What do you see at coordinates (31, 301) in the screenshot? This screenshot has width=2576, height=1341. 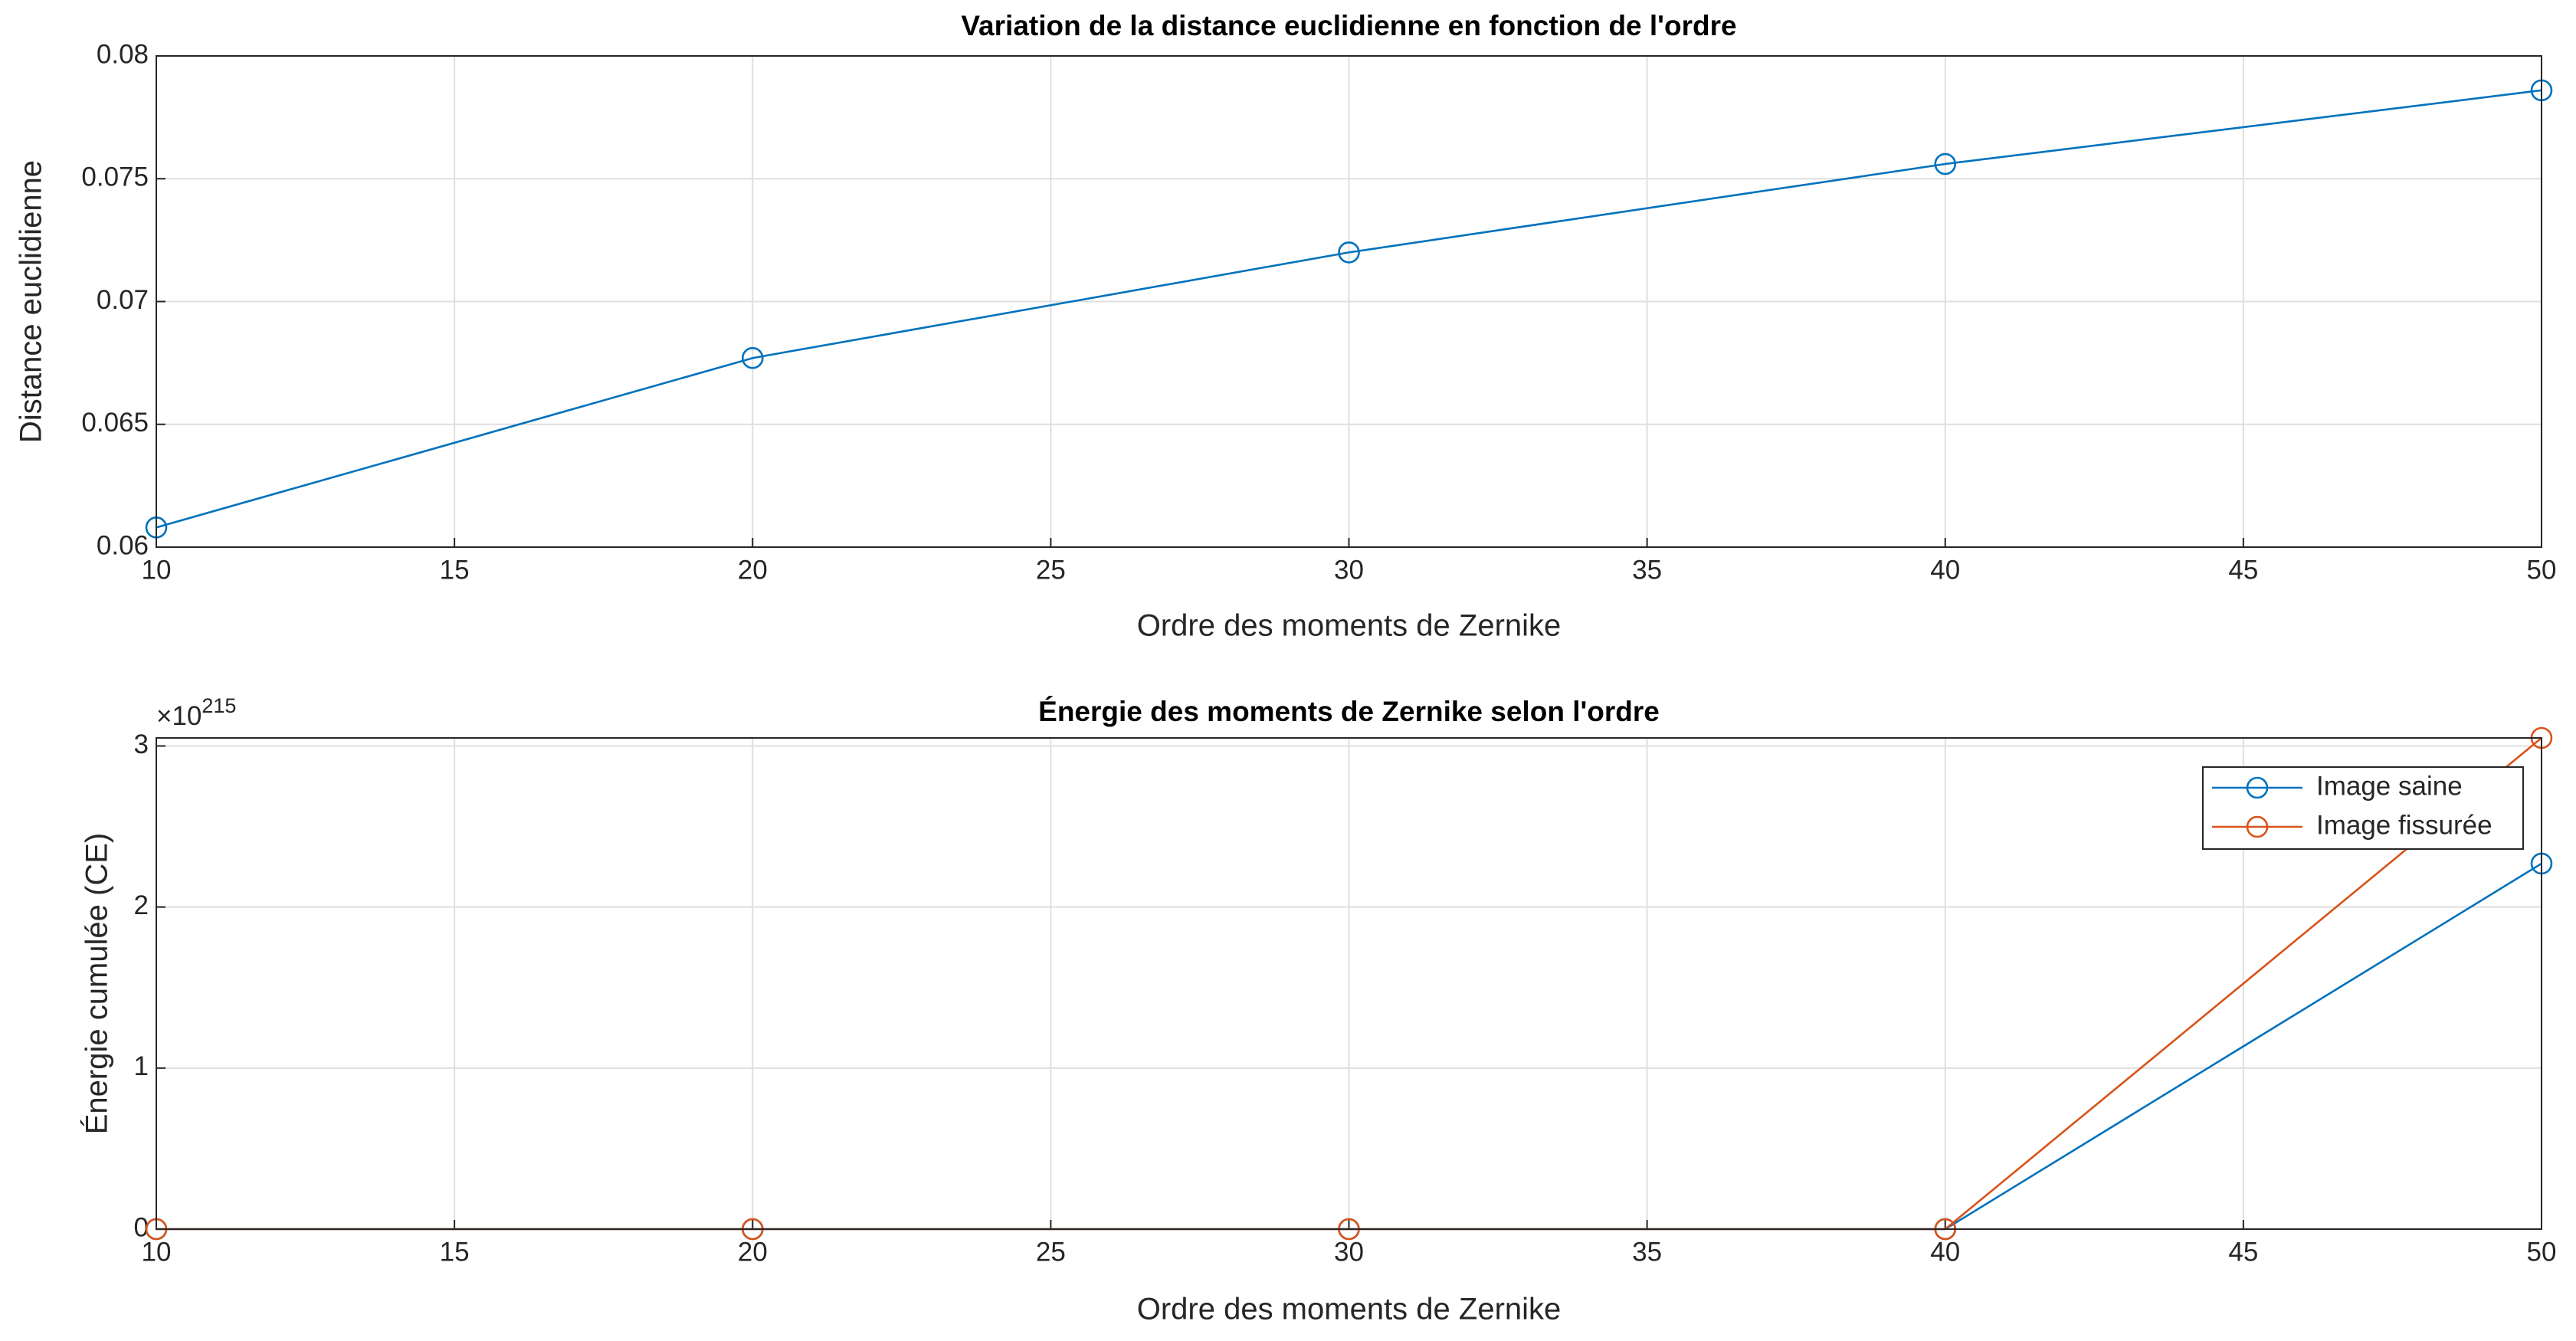 I see `y-axis-label: Distance euclidienne` at bounding box center [31, 301].